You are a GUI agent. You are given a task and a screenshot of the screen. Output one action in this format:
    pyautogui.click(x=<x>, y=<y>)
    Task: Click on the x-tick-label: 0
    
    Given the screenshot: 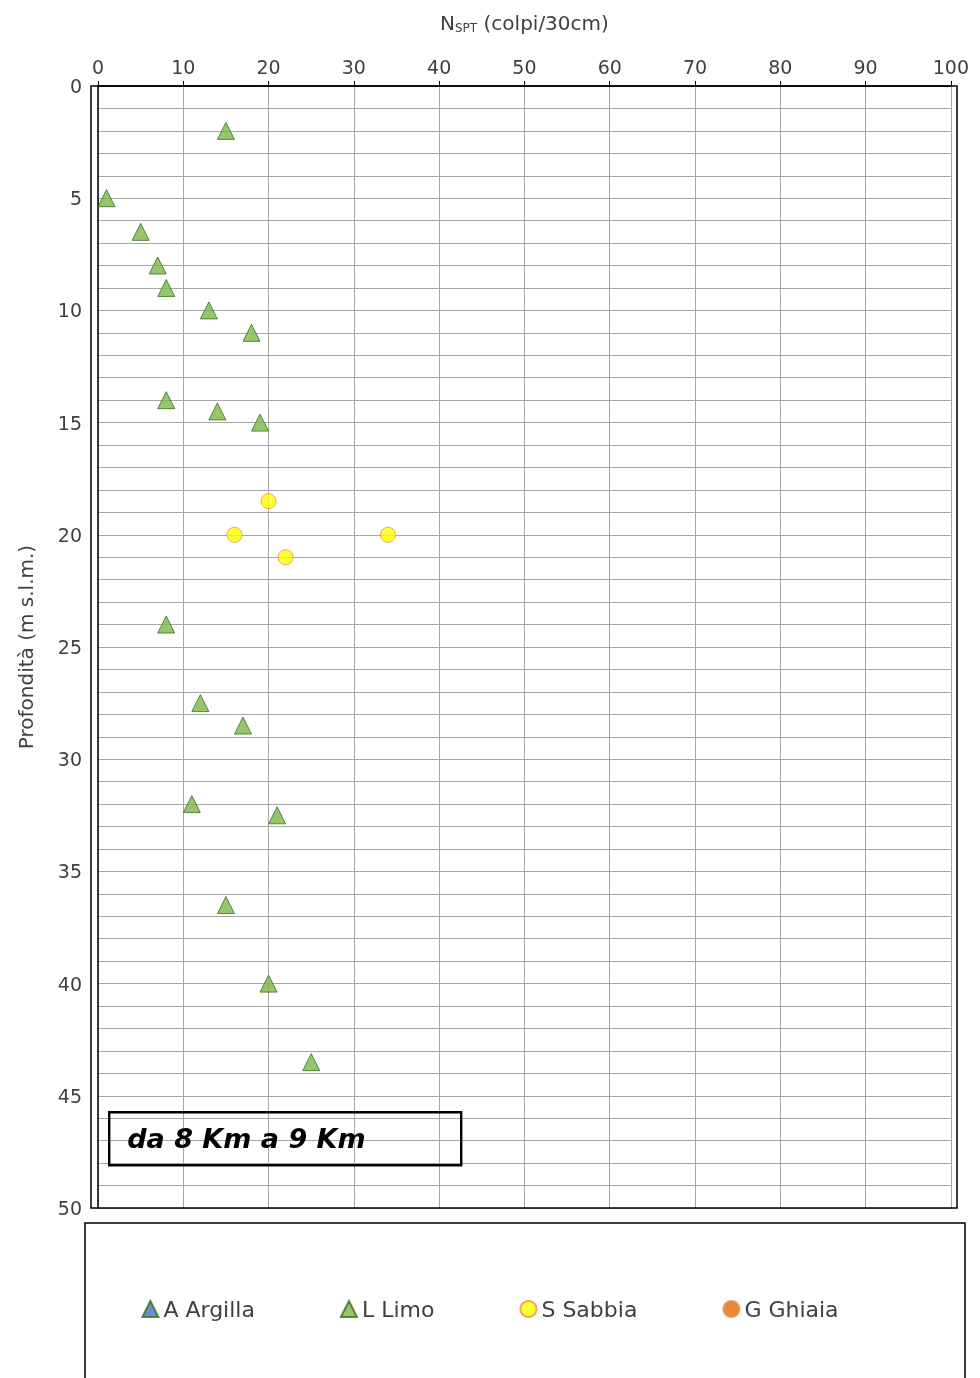 What is the action you would take?
    pyautogui.click(x=98, y=66)
    